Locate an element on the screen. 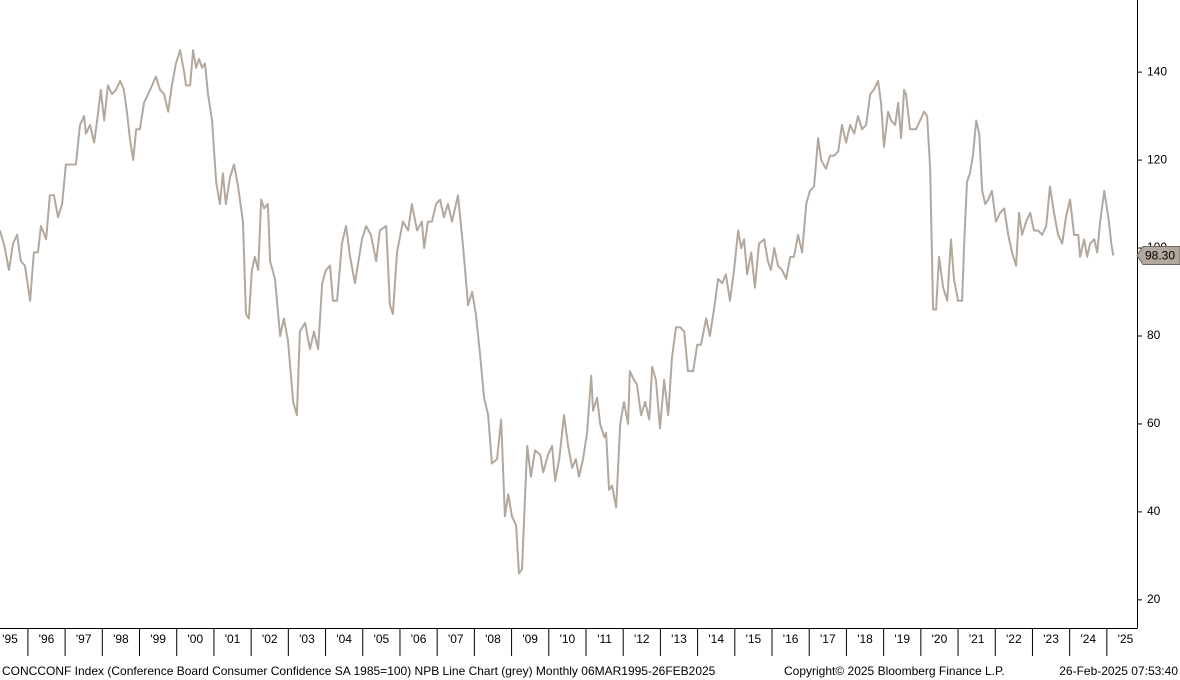 The height and width of the screenshot is (680, 1180). x-tick-label: '18 is located at coordinates (865, 639).